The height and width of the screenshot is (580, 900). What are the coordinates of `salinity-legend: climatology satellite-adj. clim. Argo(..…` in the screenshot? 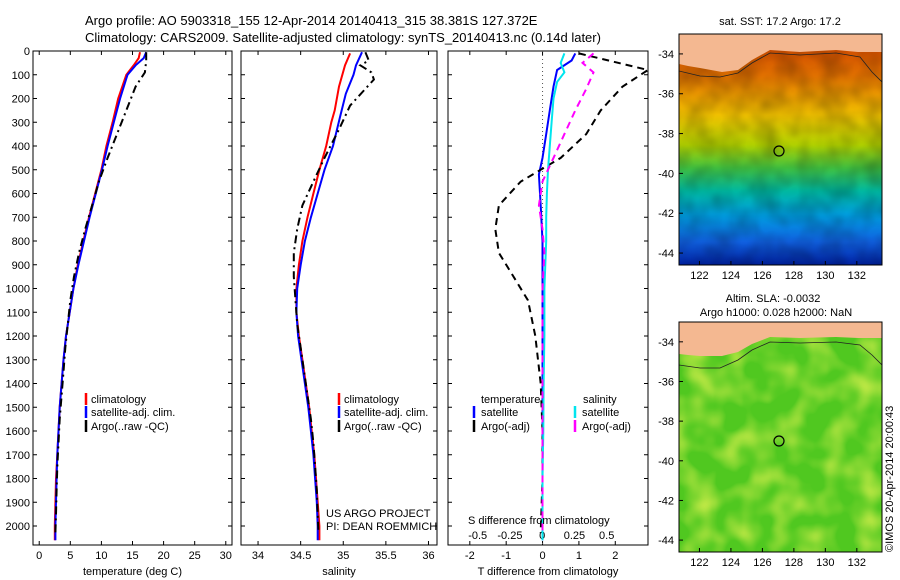 It's located at (382, 413).